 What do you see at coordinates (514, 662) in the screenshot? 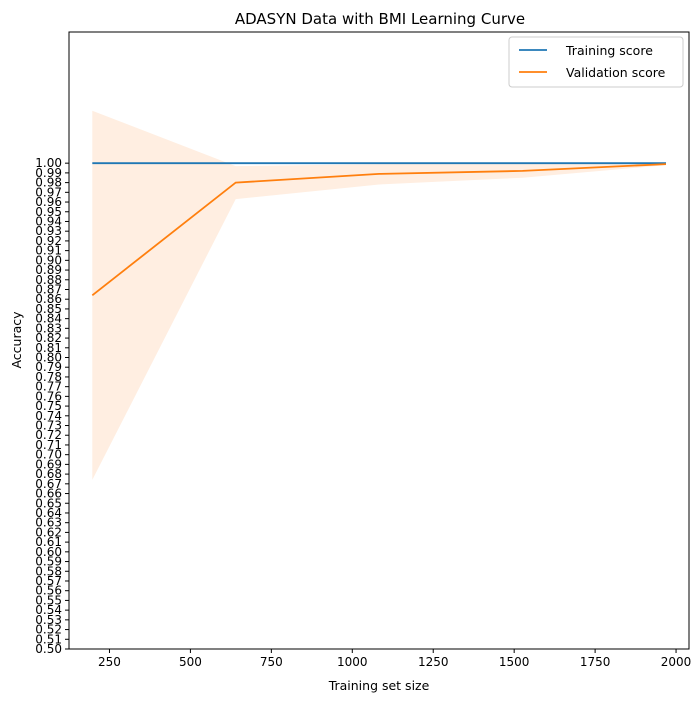
I see `x-tick-label: 1500` at bounding box center [514, 662].